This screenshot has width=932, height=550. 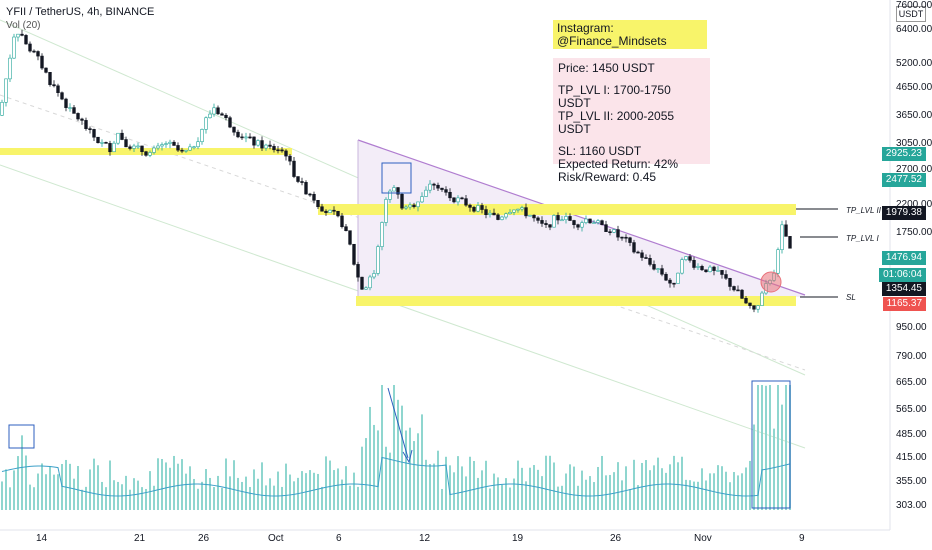 I want to click on instagram-note: Instagram: @Finance_Mindsets, so click(x=630, y=34).